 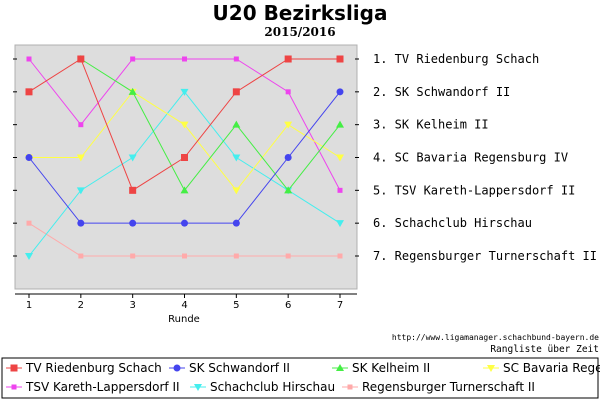 I want to click on chart-subtitle: 2015/2016, so click(x=299, y=32).